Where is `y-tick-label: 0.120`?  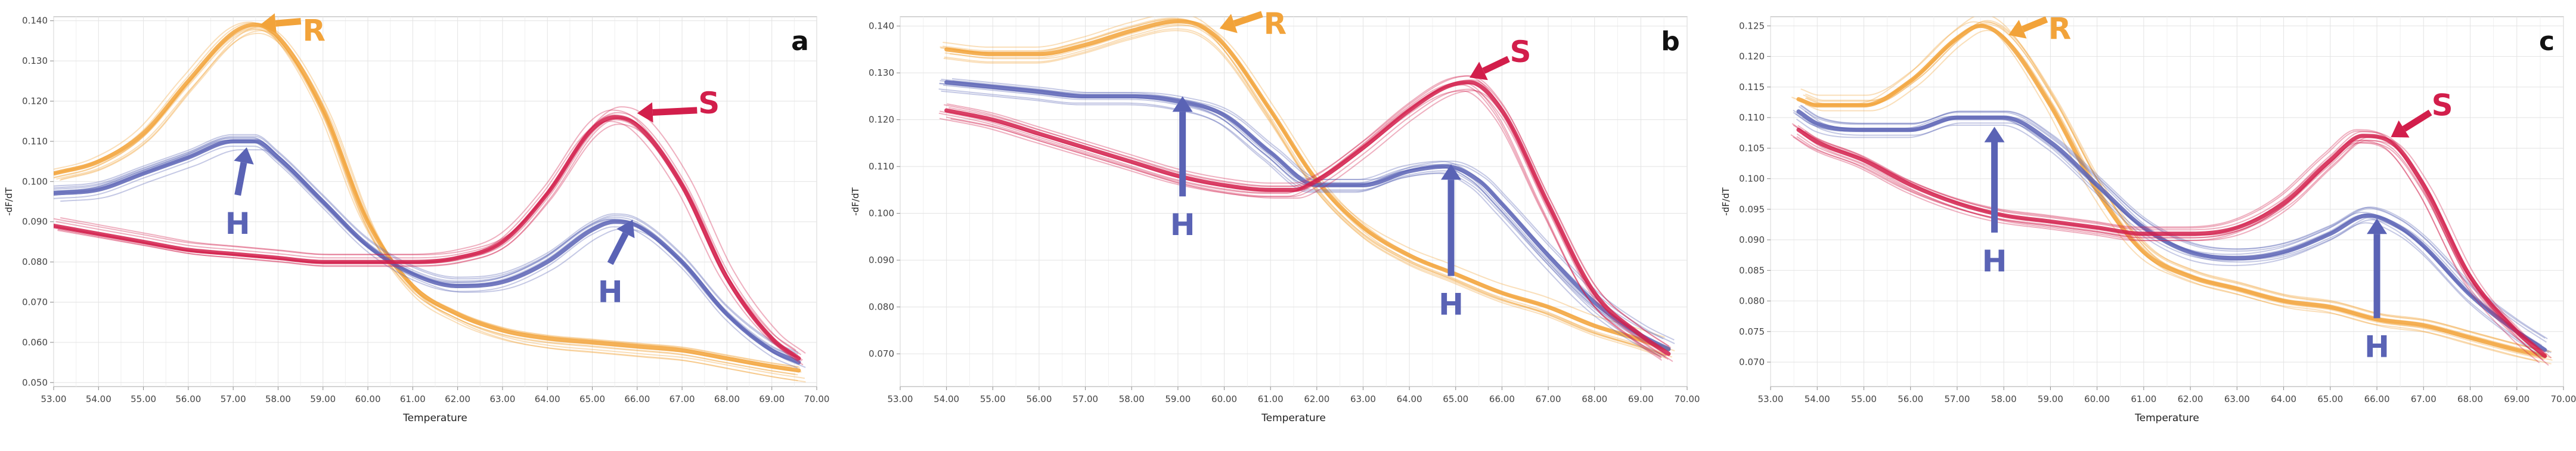
y-tick-label: 0.120 is located at coordinates (35, 101).